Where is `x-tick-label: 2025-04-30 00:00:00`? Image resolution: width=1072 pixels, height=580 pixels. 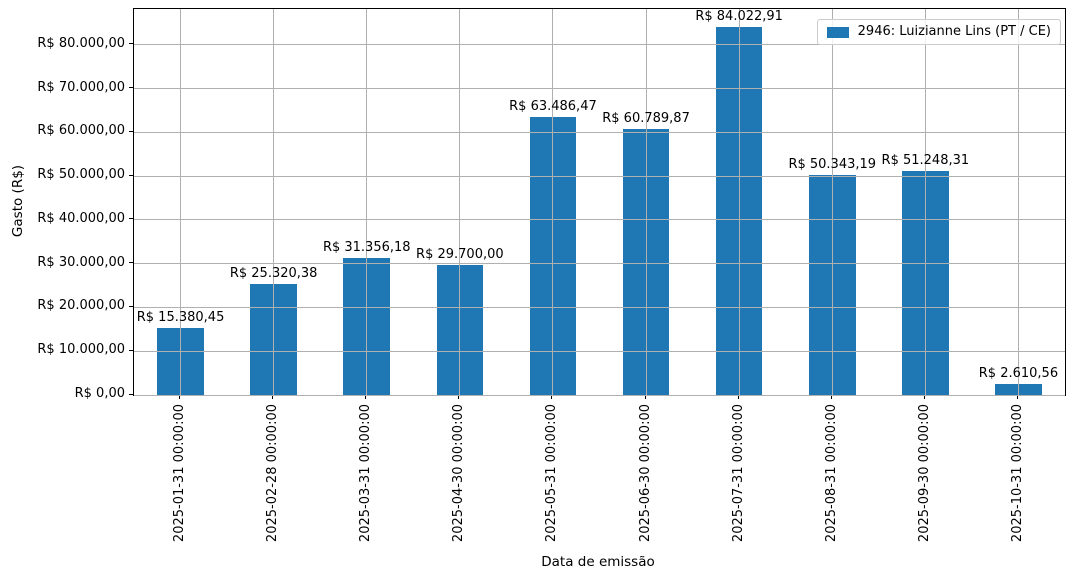
x-tick-label: 2025-04-30 00:00:00 is located at coordinates (459, 473).